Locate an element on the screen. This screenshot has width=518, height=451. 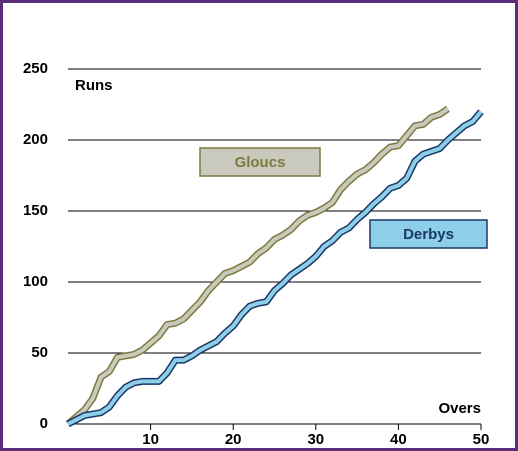
y-tick-label: 250 is located at coordinates (35, 68).